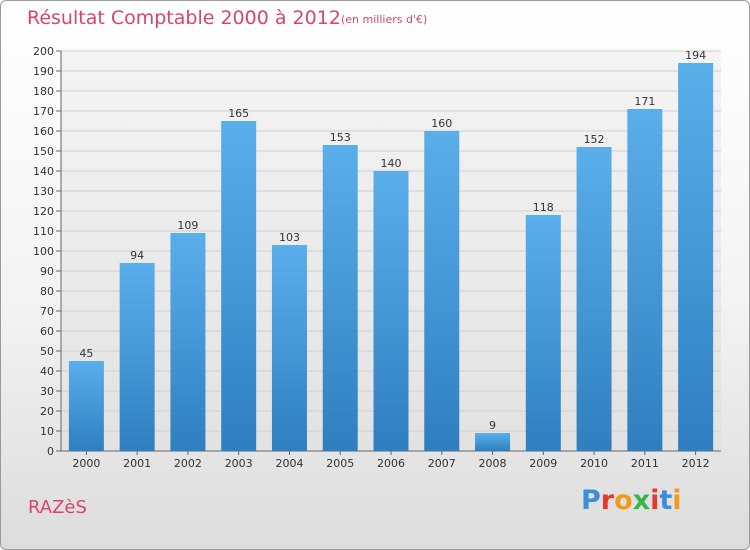  I want to click on x-tick-label: 2000, so click(86, 463).